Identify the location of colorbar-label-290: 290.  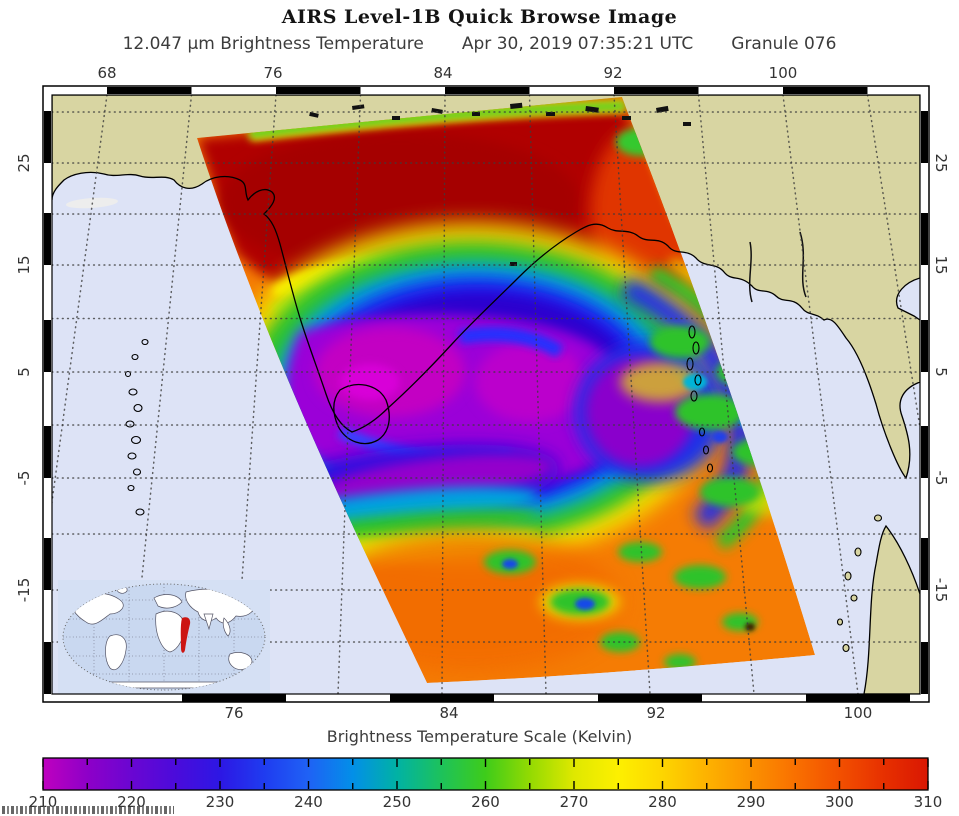
(751, 802).